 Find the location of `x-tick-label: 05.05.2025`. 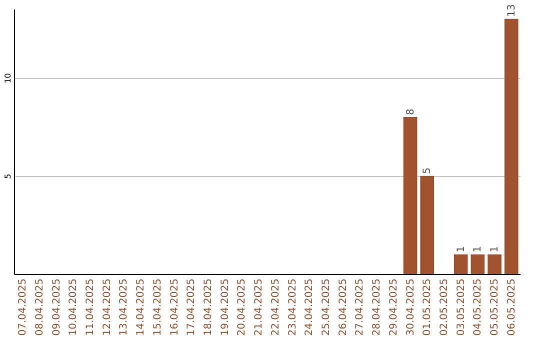

x-tick-label: 05.05.2025 is located at coordinates (495, 307).